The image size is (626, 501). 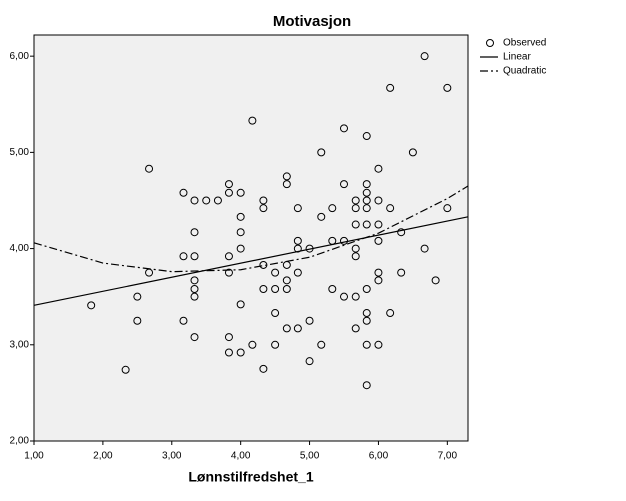 I want to click on legend-label: Quadratic, so click(x=524, y=71).